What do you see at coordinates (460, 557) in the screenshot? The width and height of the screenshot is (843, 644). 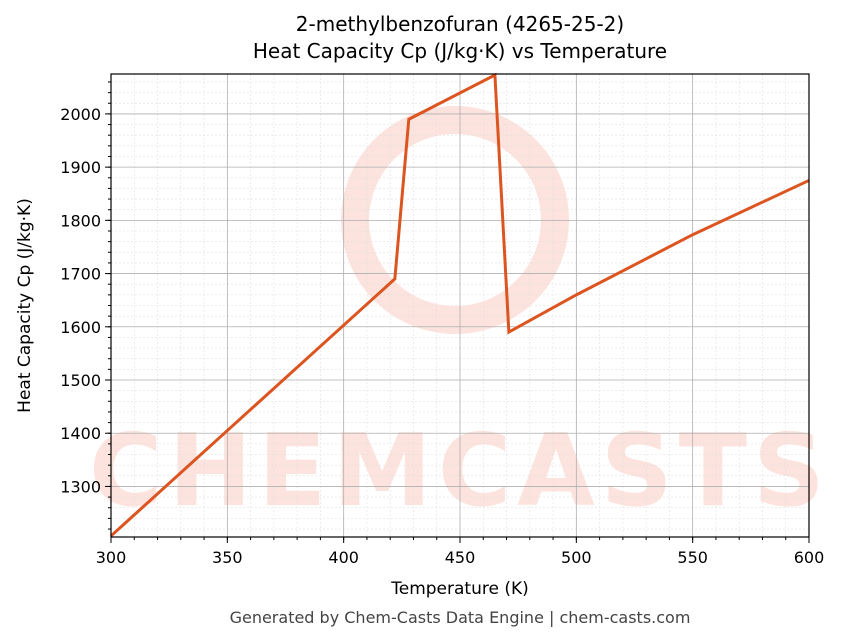 I see `x-tick-label: 450` at bounding box center [460, 557].